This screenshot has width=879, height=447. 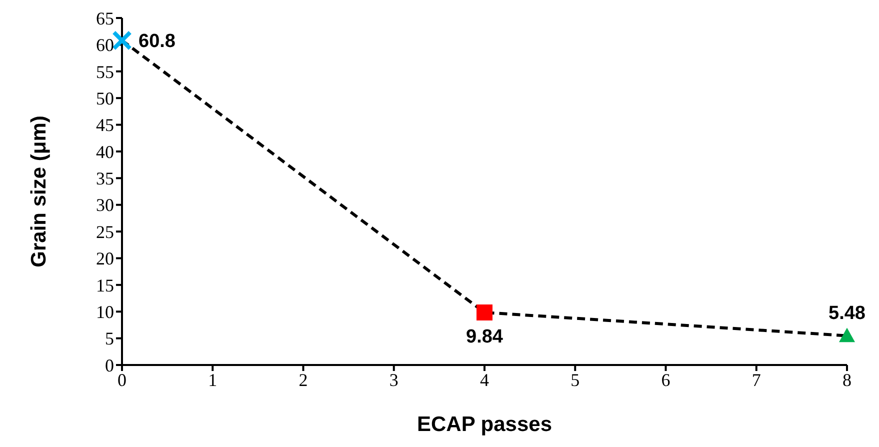 I want to click on x-tick-label: 1, so click(x=213, y=380).